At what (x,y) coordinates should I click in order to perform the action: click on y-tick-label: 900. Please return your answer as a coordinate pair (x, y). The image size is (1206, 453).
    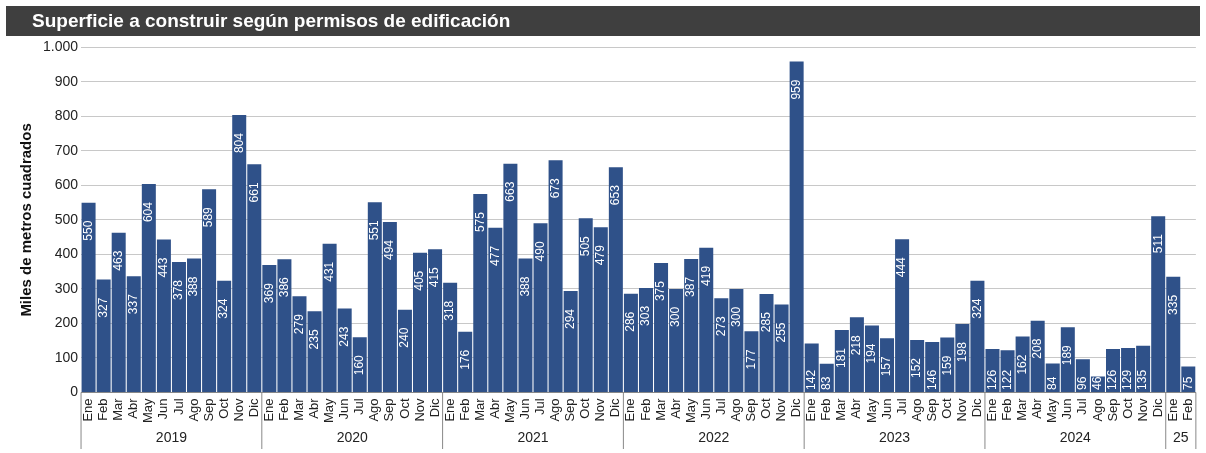
    Looking at the image, I should click on (66, 80).